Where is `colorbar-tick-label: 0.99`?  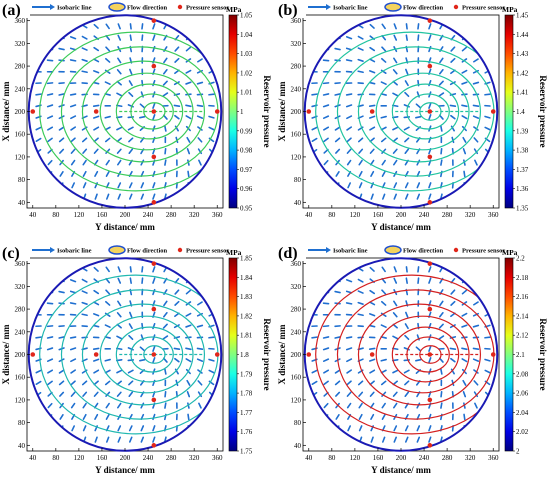
colorbar-tick-label: 0.99 is located at coordinates (246, 131).